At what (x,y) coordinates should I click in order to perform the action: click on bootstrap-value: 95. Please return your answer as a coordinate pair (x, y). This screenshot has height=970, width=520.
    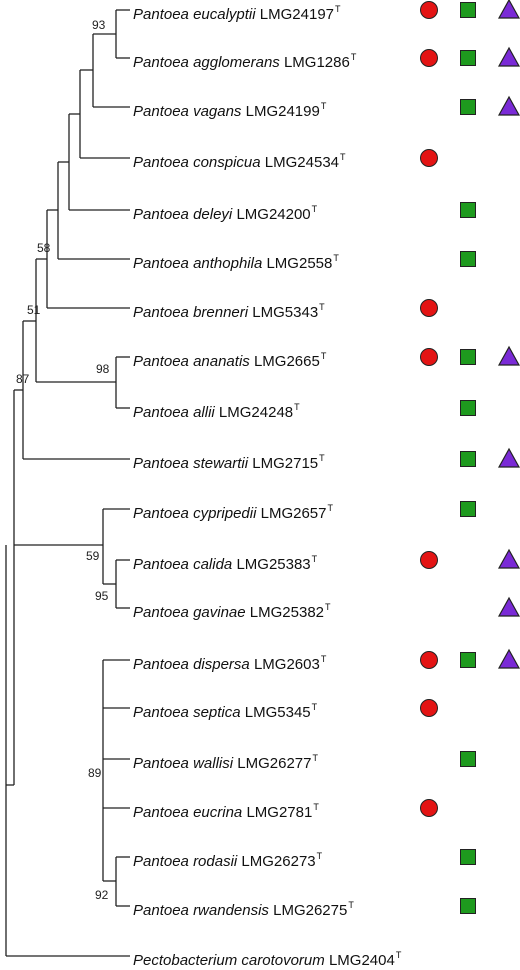
    Looking at the image, I should click on (102, 596).